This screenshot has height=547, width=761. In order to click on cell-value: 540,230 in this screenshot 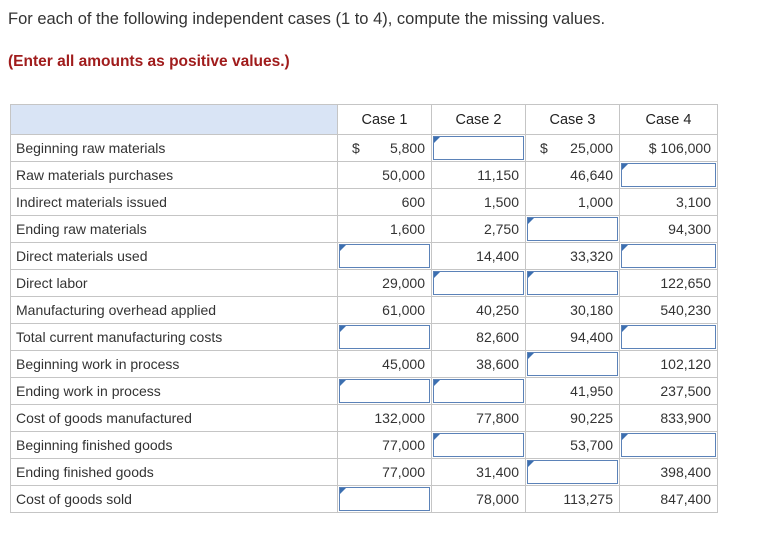, I will do `click(685, 310)`.